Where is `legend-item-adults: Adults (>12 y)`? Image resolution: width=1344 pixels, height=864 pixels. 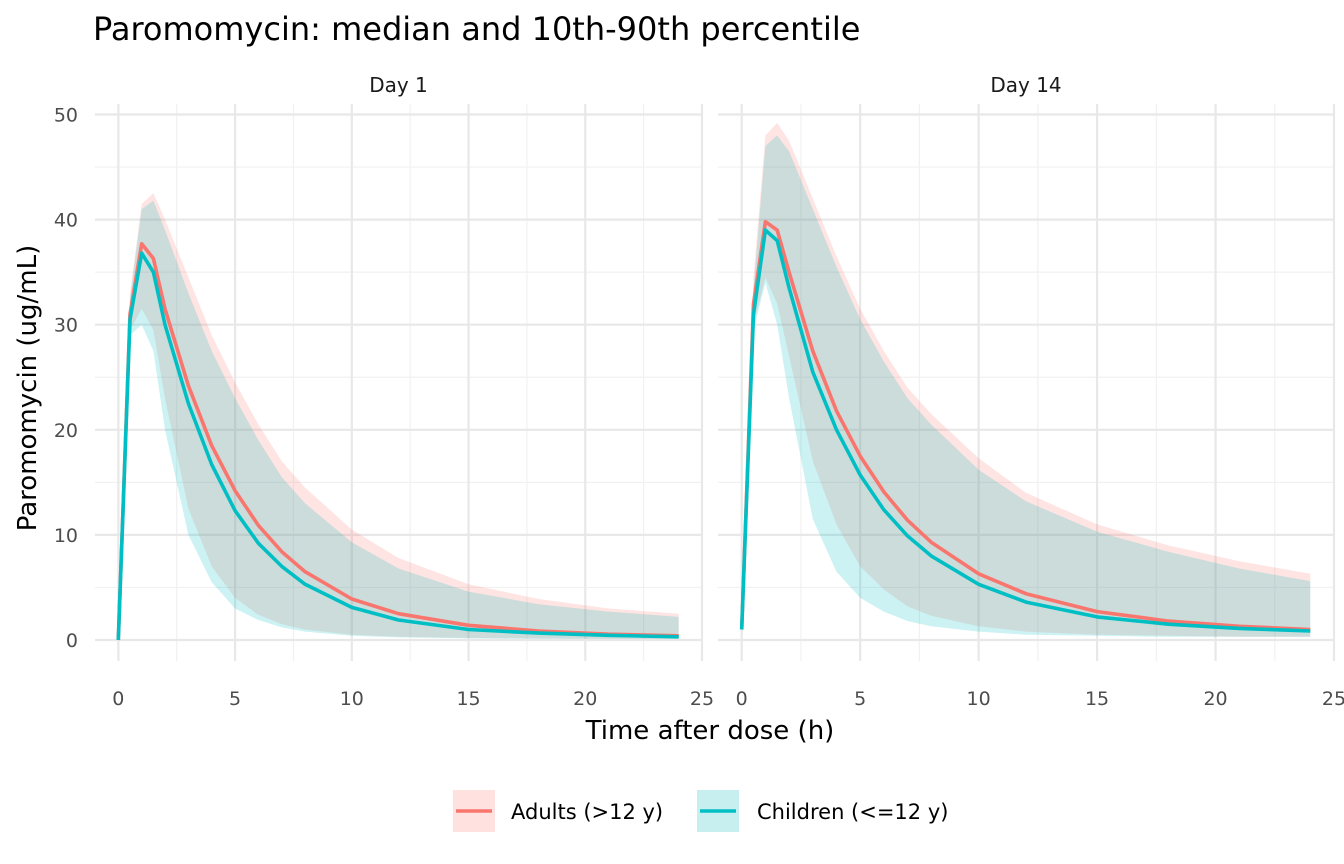
legend-item-adults: Adults (>12 y) is located at coordinates (558, 811).